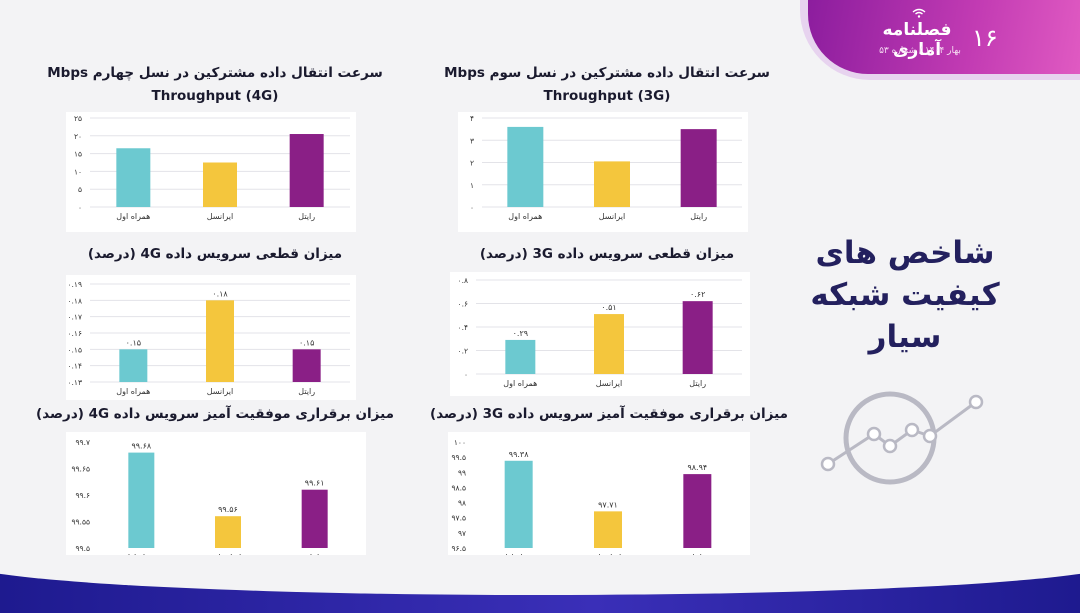 Image resolution: width=1080 pixels, height=613 pixels. What do you see at coordinates (228, 509) in the screenshot?
I see `data-label: ۹۹.۵۶` at bounding box center [228, 509].